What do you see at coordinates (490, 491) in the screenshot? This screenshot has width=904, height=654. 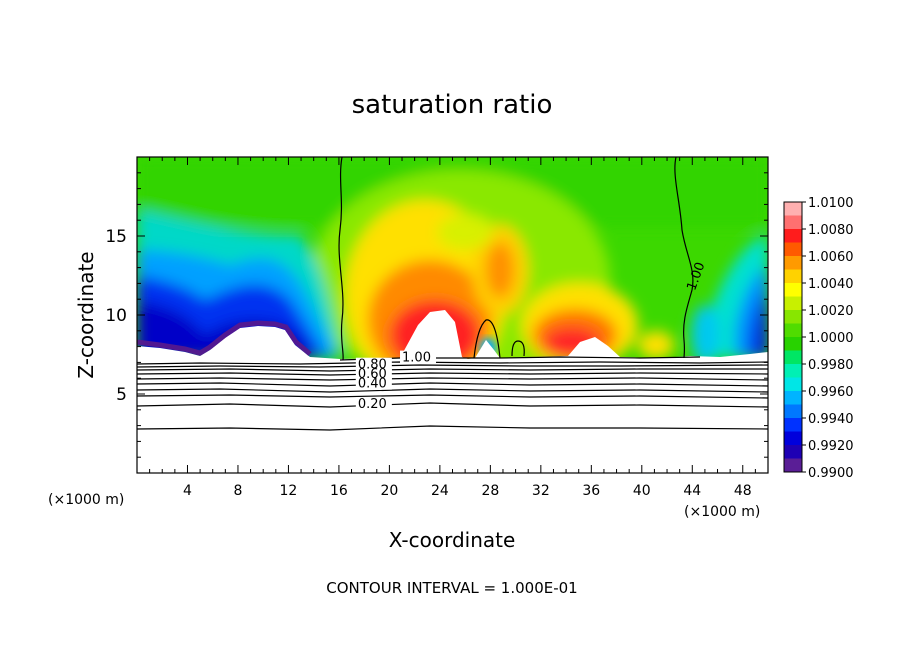 I see `x-tick-label: 28` at bounding box center [490, 491].